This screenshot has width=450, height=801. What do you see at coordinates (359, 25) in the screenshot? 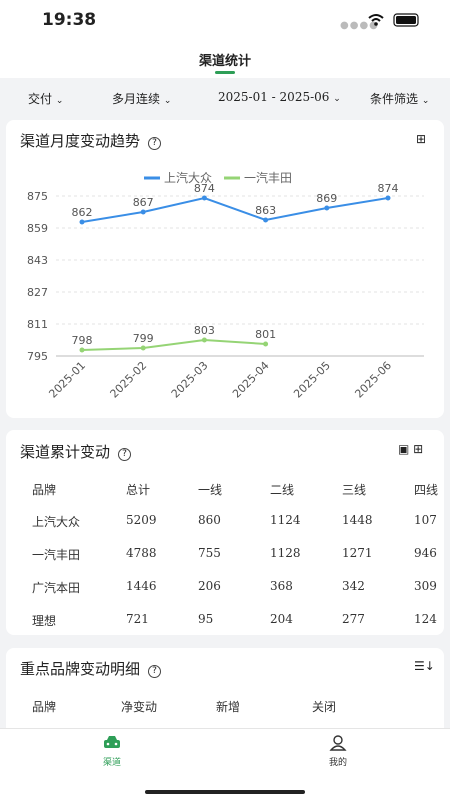
I see `signal: ●●●●` at bounding box center [359, 25].